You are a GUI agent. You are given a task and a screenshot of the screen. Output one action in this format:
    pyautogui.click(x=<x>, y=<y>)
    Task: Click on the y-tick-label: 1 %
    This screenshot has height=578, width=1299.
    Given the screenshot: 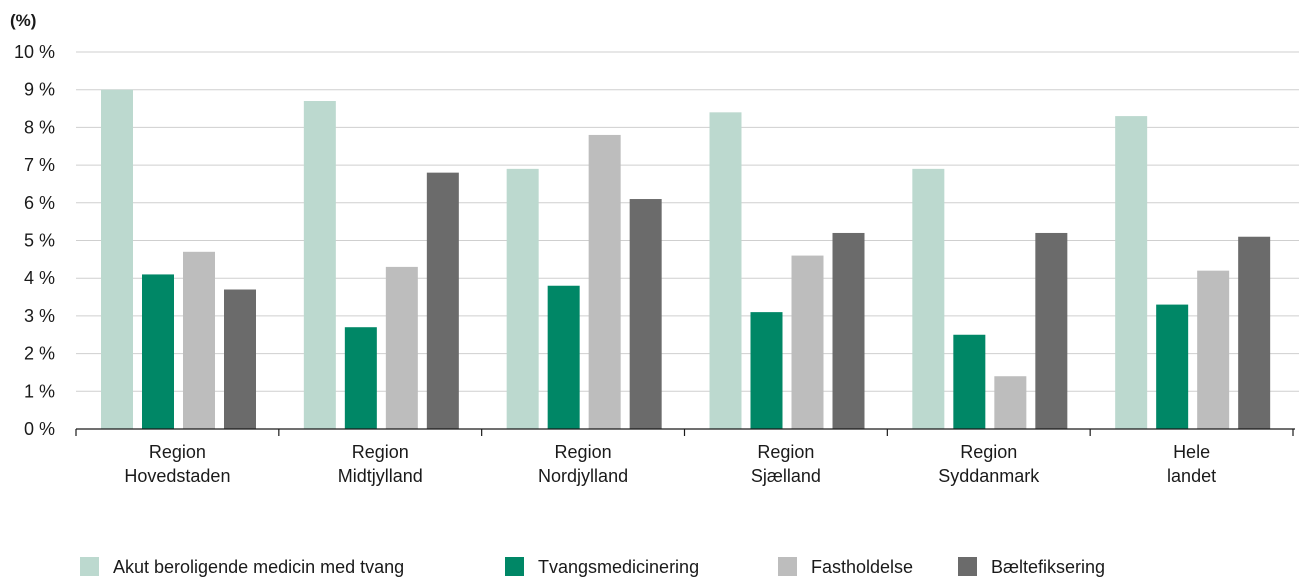 What is the action you would take?
    pyautogui.click(x=39, y=391)
    